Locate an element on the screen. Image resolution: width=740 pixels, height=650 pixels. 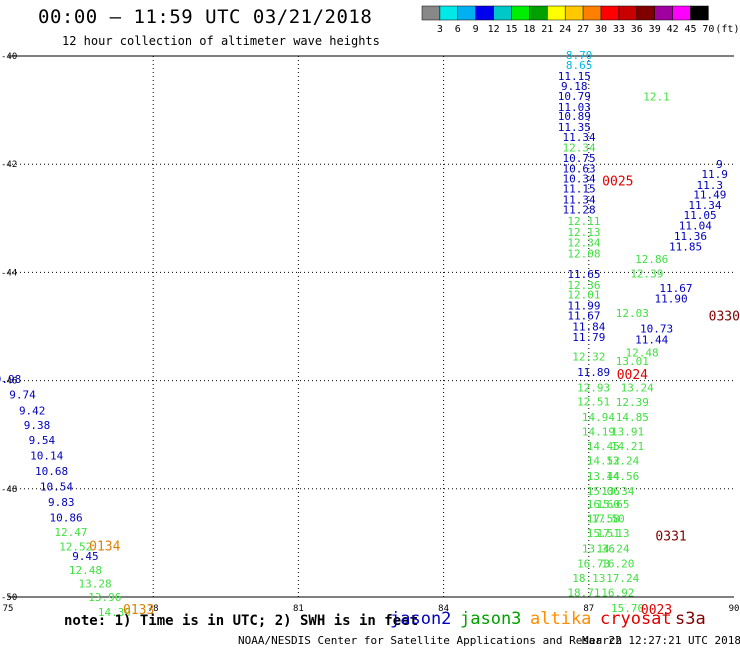
wave-height-label-jason2: 9.54 is located at coordinates (42, 440).